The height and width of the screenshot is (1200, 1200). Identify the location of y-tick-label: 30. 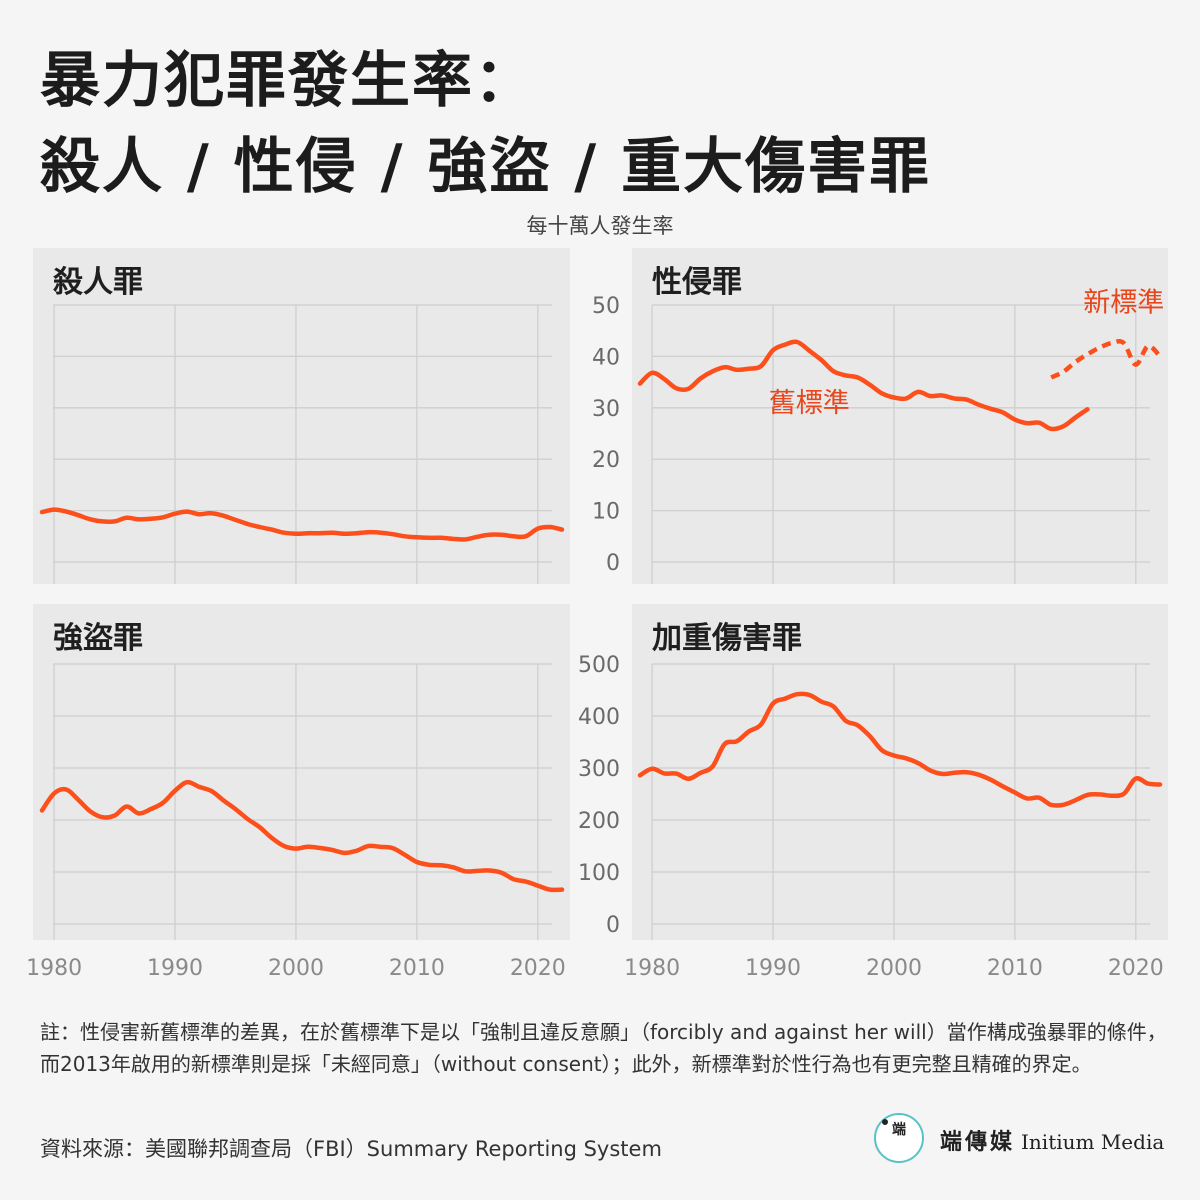
(606, 409).